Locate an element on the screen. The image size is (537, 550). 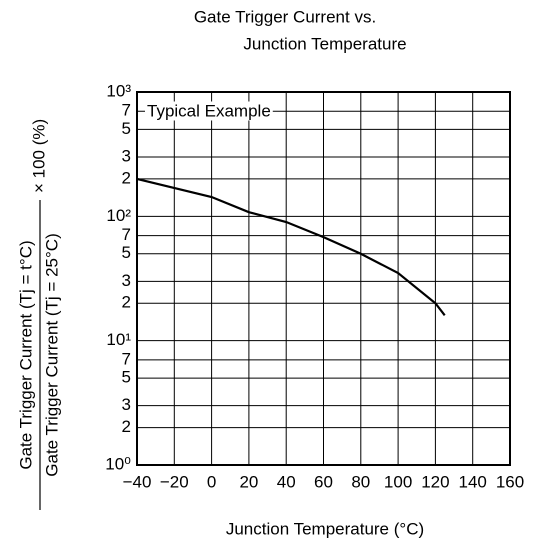
y-tick-label: 10⁰ is located at coordinates (118, 463).